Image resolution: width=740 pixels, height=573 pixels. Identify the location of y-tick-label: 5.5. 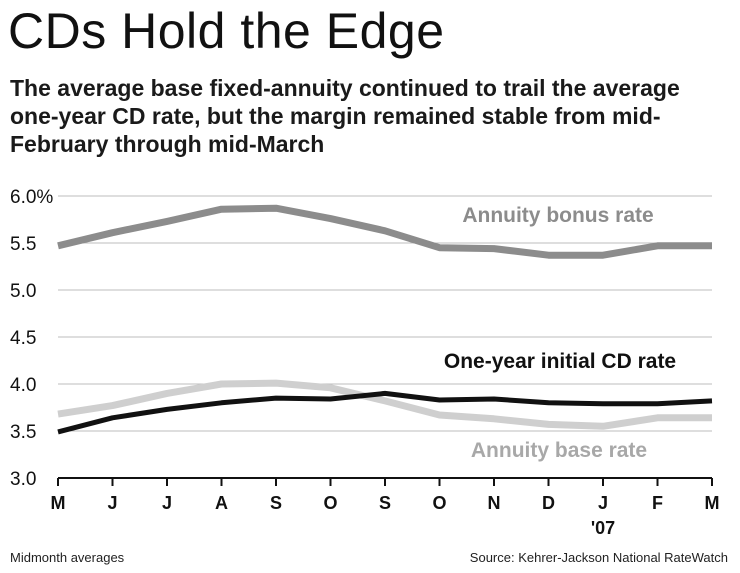
(23, 244).